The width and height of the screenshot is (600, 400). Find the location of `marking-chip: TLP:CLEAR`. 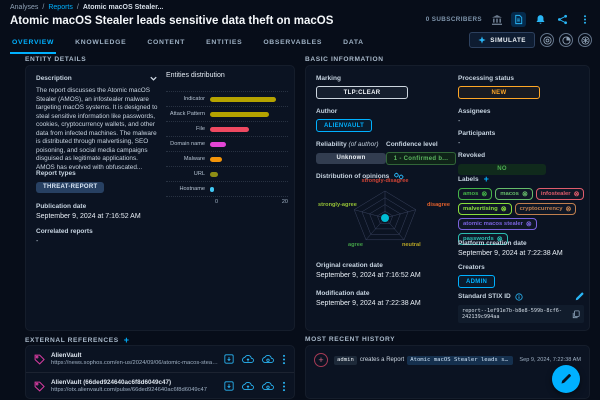

marking-chip: TLP:CLEAR is located at coordinates (362, 92).